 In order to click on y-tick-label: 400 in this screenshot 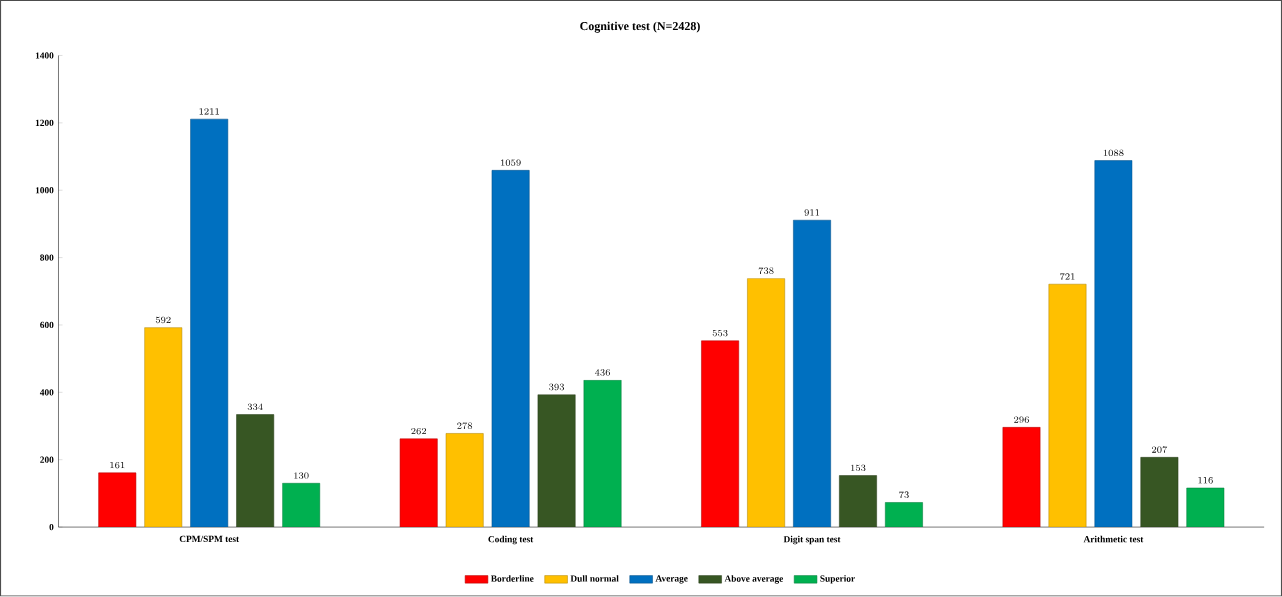, I will do `click(46, 392)`.